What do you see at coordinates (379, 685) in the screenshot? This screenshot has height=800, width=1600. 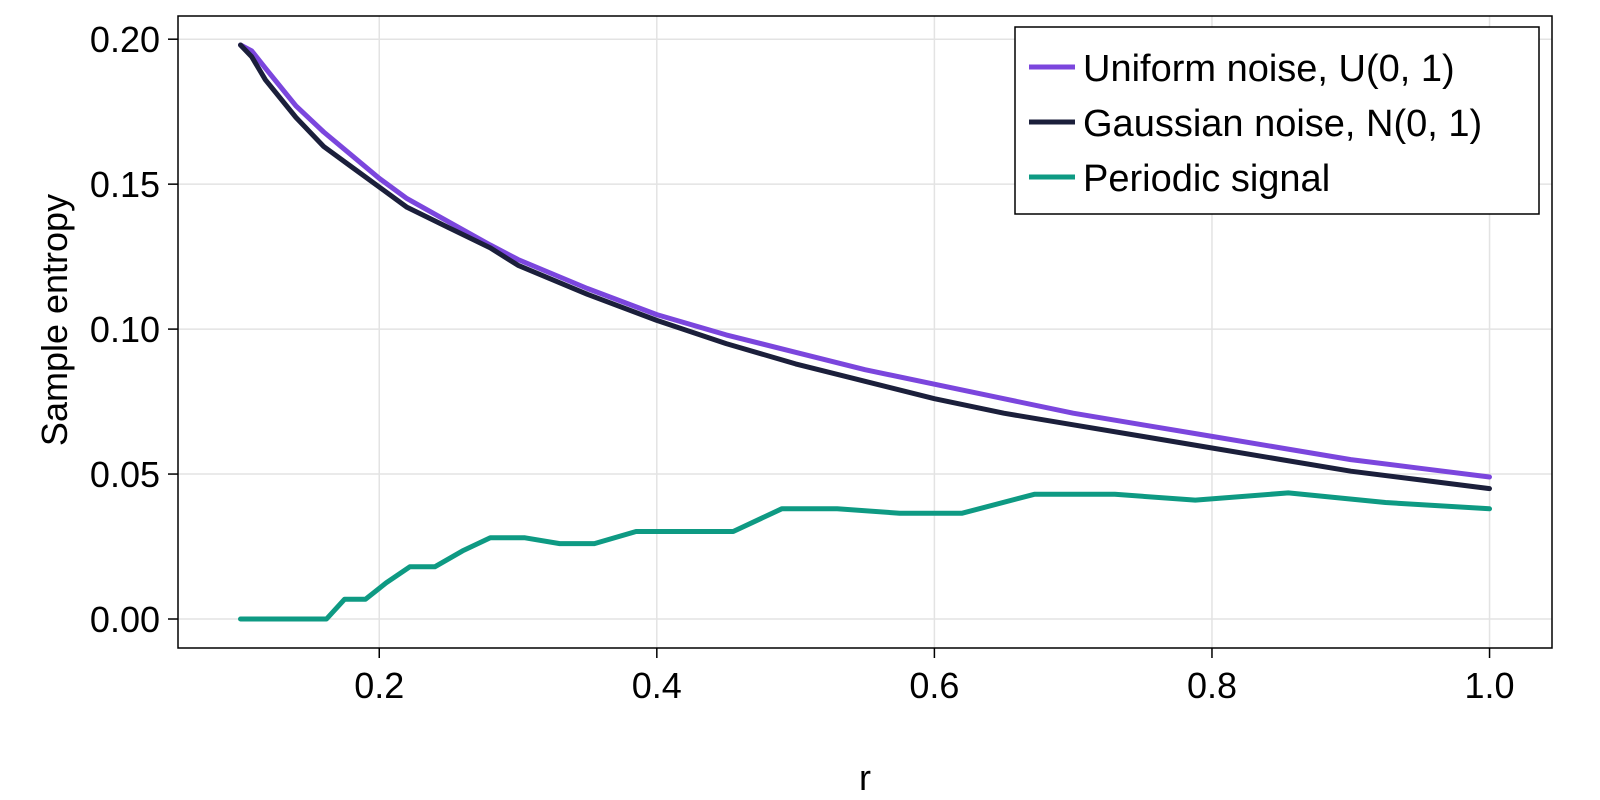 I see `x-tick-label: 0.2` at bounding box center [379, 685].